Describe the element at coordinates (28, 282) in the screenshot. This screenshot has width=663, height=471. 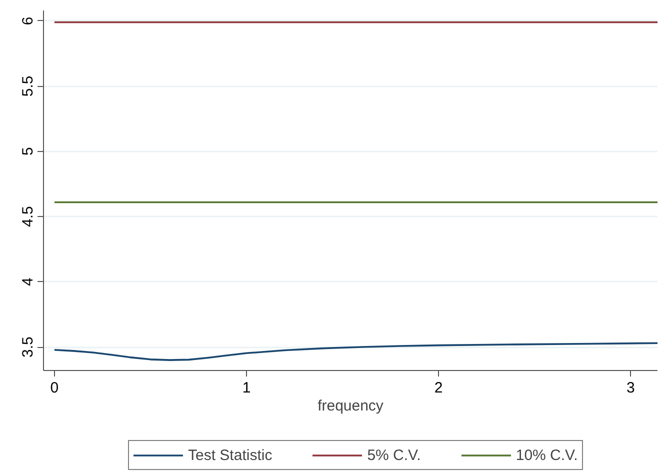
I see `y-tick-label: 4` at that location.